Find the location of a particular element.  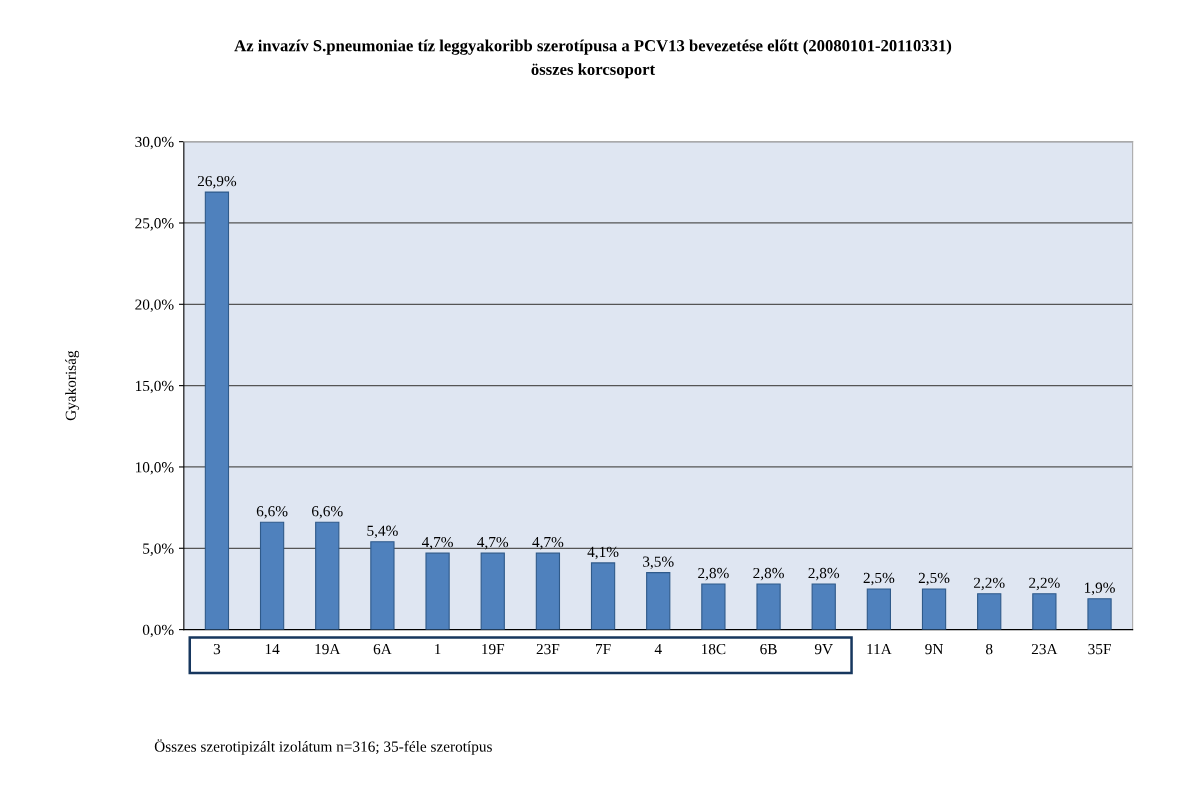

x-tick-label: 3 is located at coordinates (217, 649).